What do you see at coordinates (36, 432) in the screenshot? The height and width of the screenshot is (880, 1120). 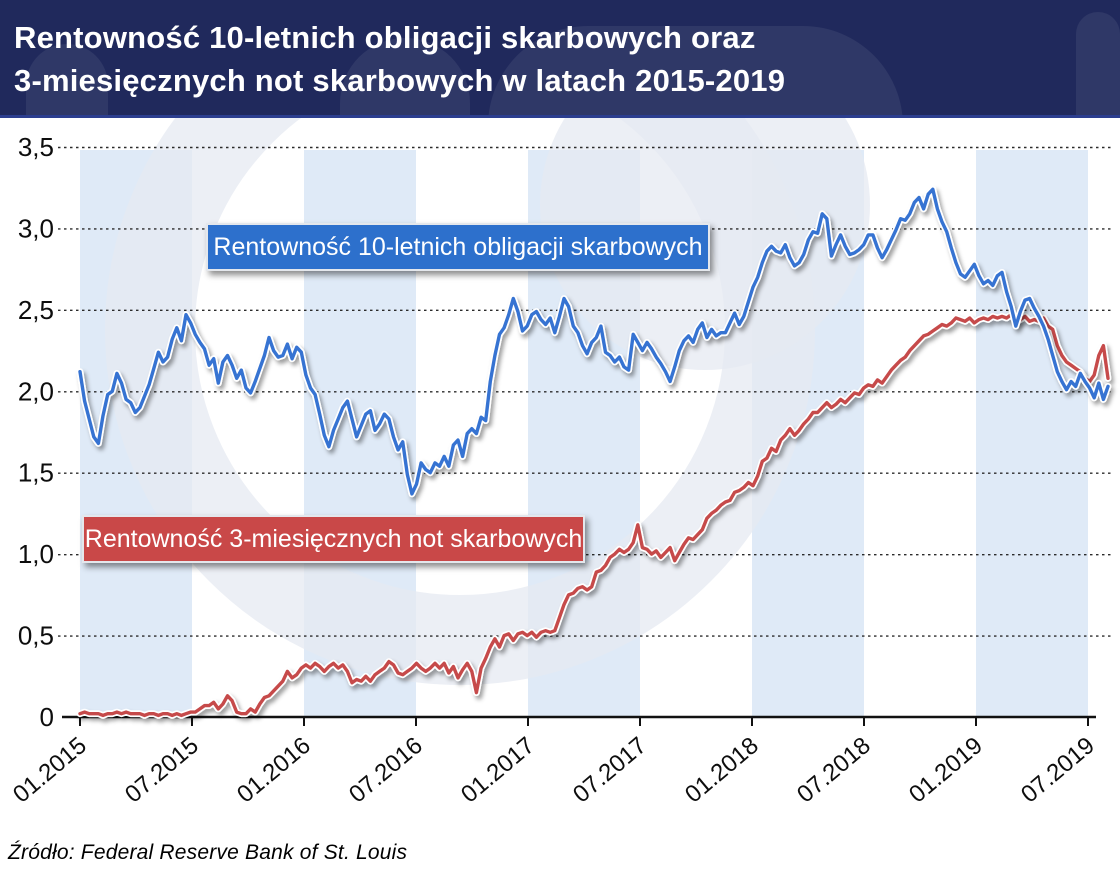 I see `y-axis-labels: 3,5 3,0 2,5 2,0 1,5 1,0 0,5 0` at bounding box center [36, 432].